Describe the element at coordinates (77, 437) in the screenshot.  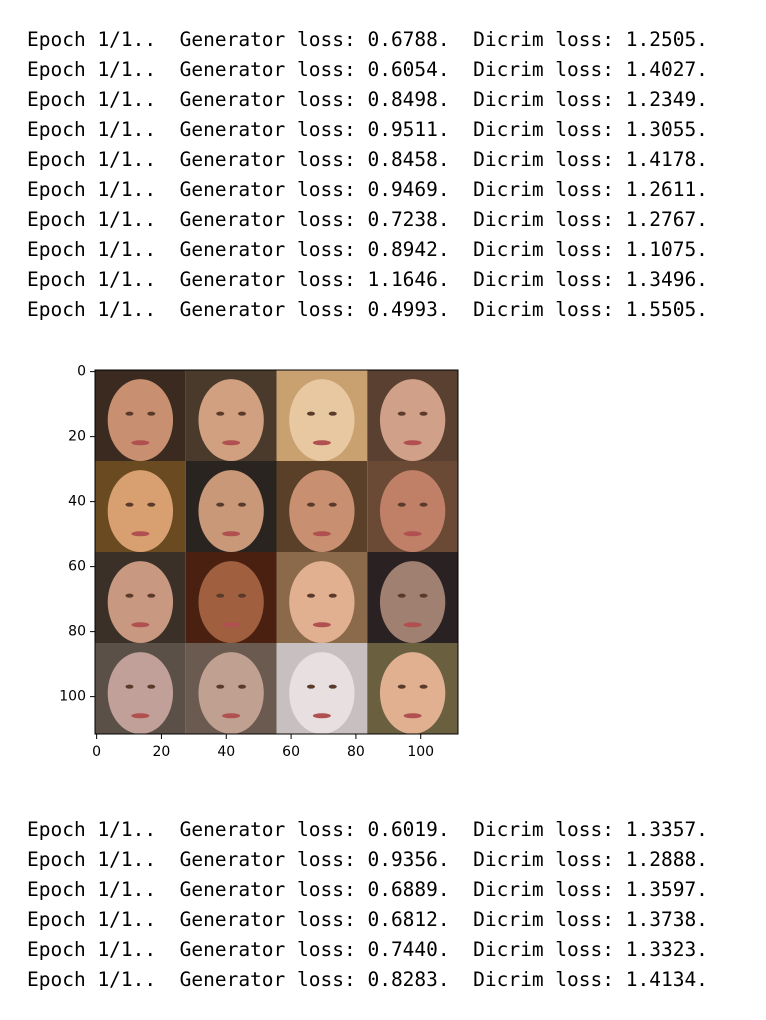
I see `y-tick-label: 20` at that location.